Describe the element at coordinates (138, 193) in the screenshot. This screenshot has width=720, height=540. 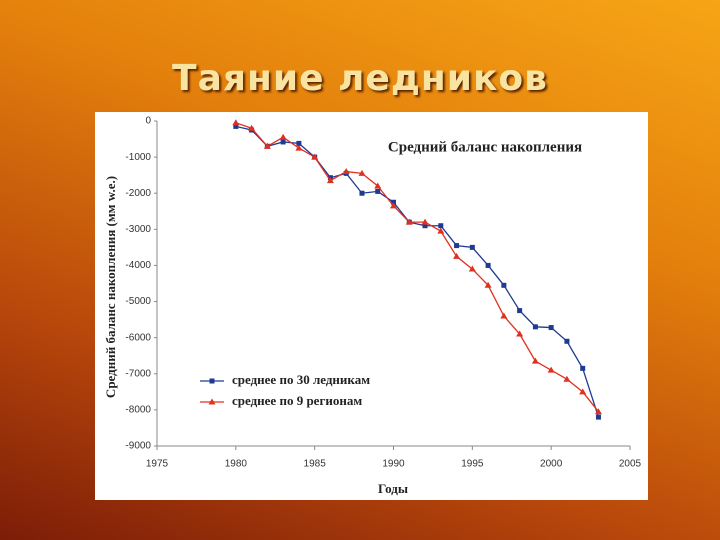
I see `y-tick-label: -2000` at that location.